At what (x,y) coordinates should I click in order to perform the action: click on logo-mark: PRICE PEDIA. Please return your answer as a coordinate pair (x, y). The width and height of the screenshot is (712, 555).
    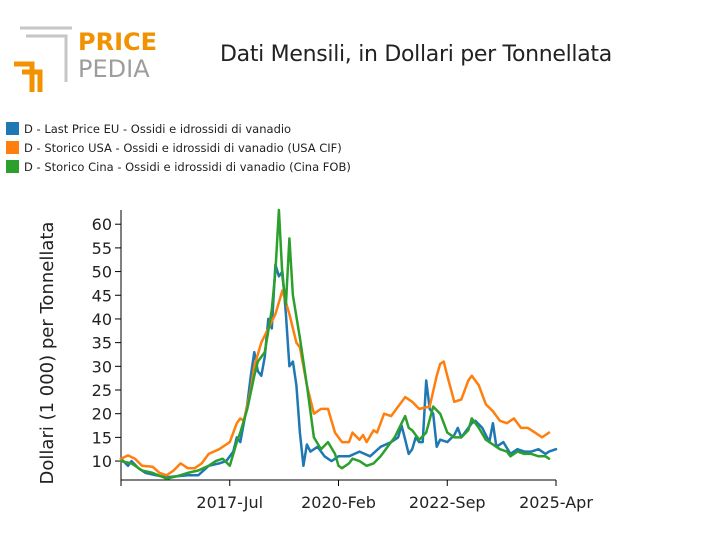
    Looking at the image, I should click on (85, 59).